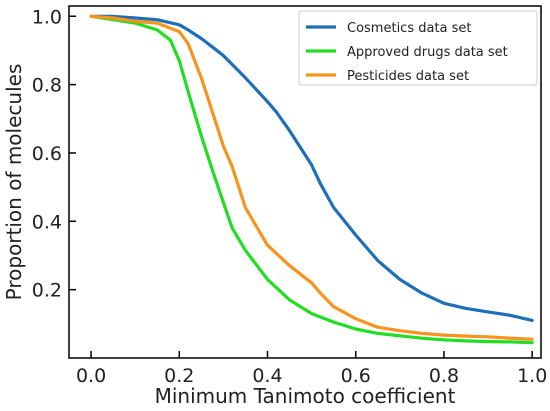  I want to click on x-tick-label: 0.0, so click(91, 376).